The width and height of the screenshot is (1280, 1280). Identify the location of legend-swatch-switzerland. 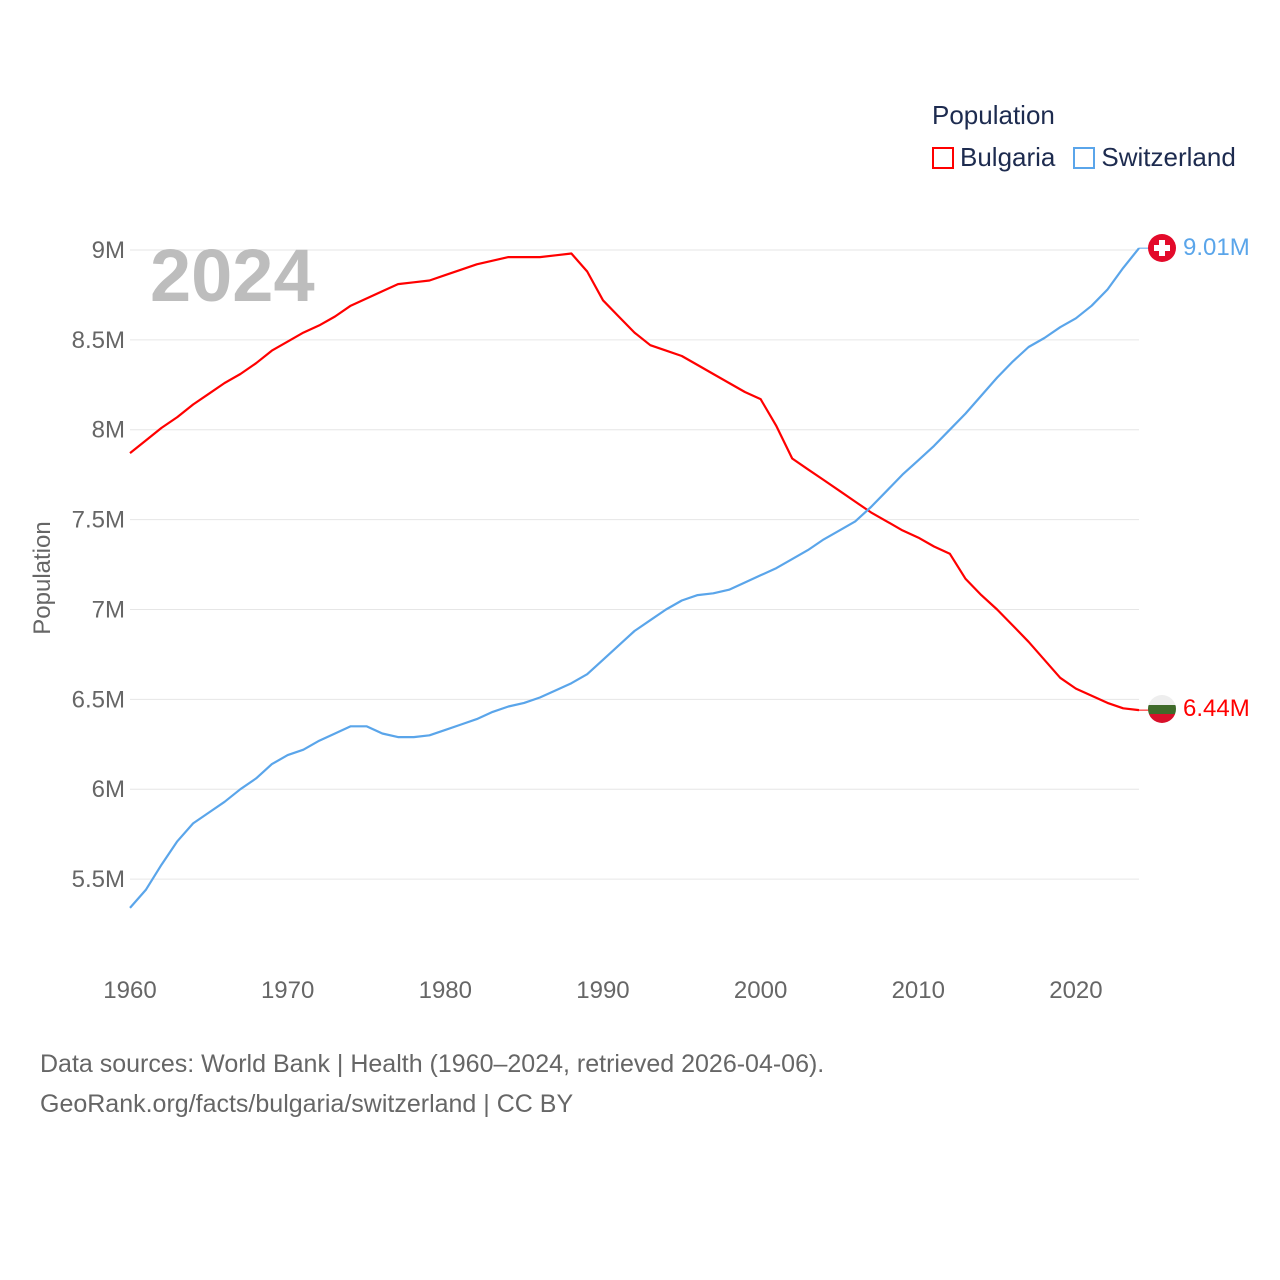
(1084, 157).